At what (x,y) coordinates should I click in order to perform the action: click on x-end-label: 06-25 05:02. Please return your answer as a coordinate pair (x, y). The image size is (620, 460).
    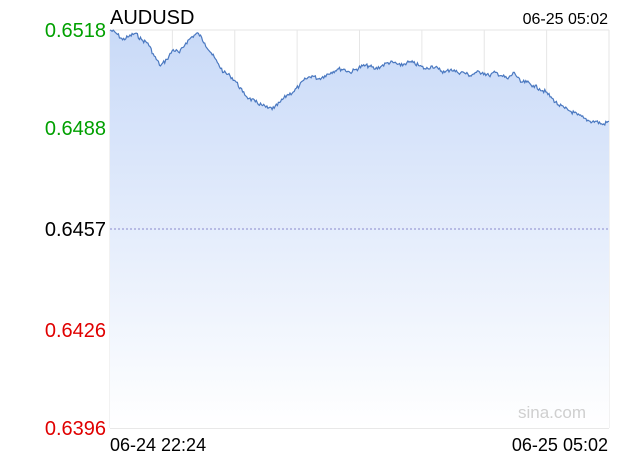
    Looking at the image, I should click on (560, 445).